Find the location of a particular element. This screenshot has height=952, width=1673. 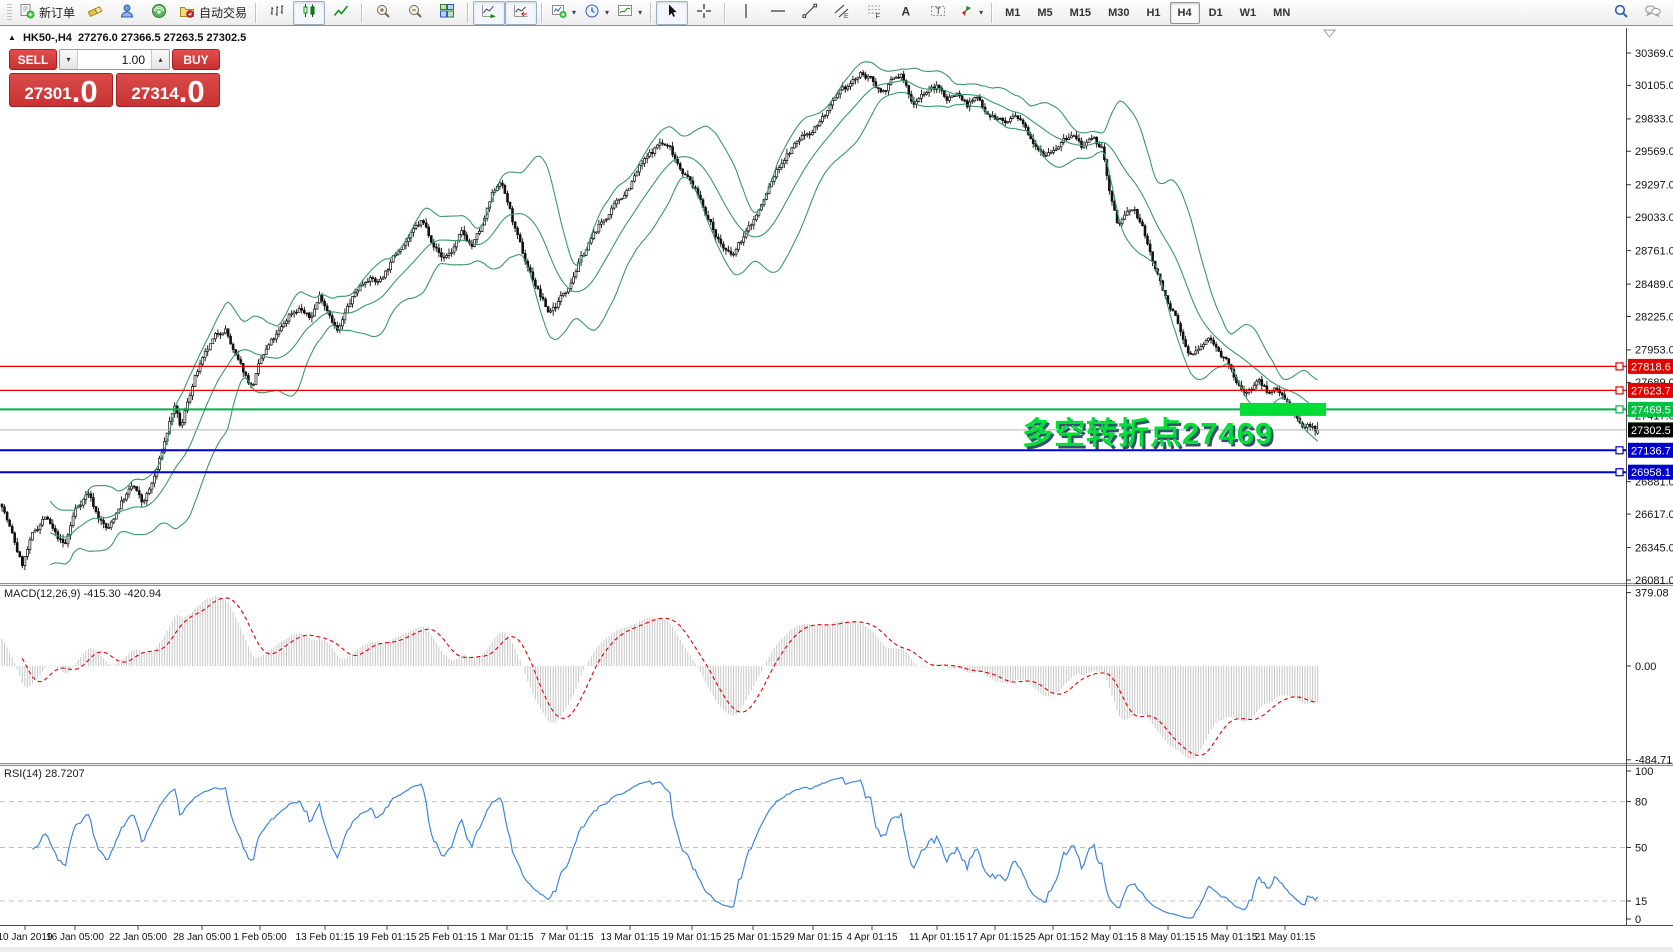

timeframe-button-mn: MN is located at coordinates (1282, 12).